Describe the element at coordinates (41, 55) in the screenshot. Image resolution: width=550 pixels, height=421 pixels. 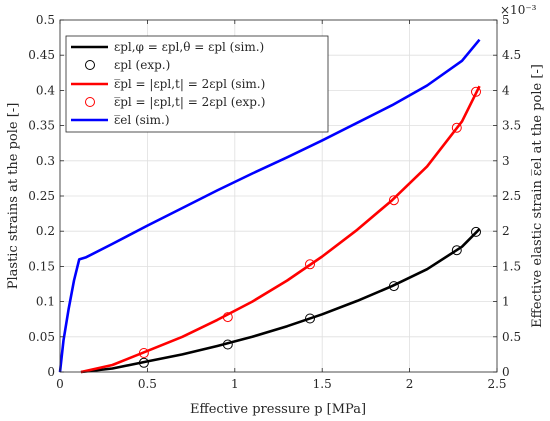
I see `y-tick-label: 0.45` at that location.